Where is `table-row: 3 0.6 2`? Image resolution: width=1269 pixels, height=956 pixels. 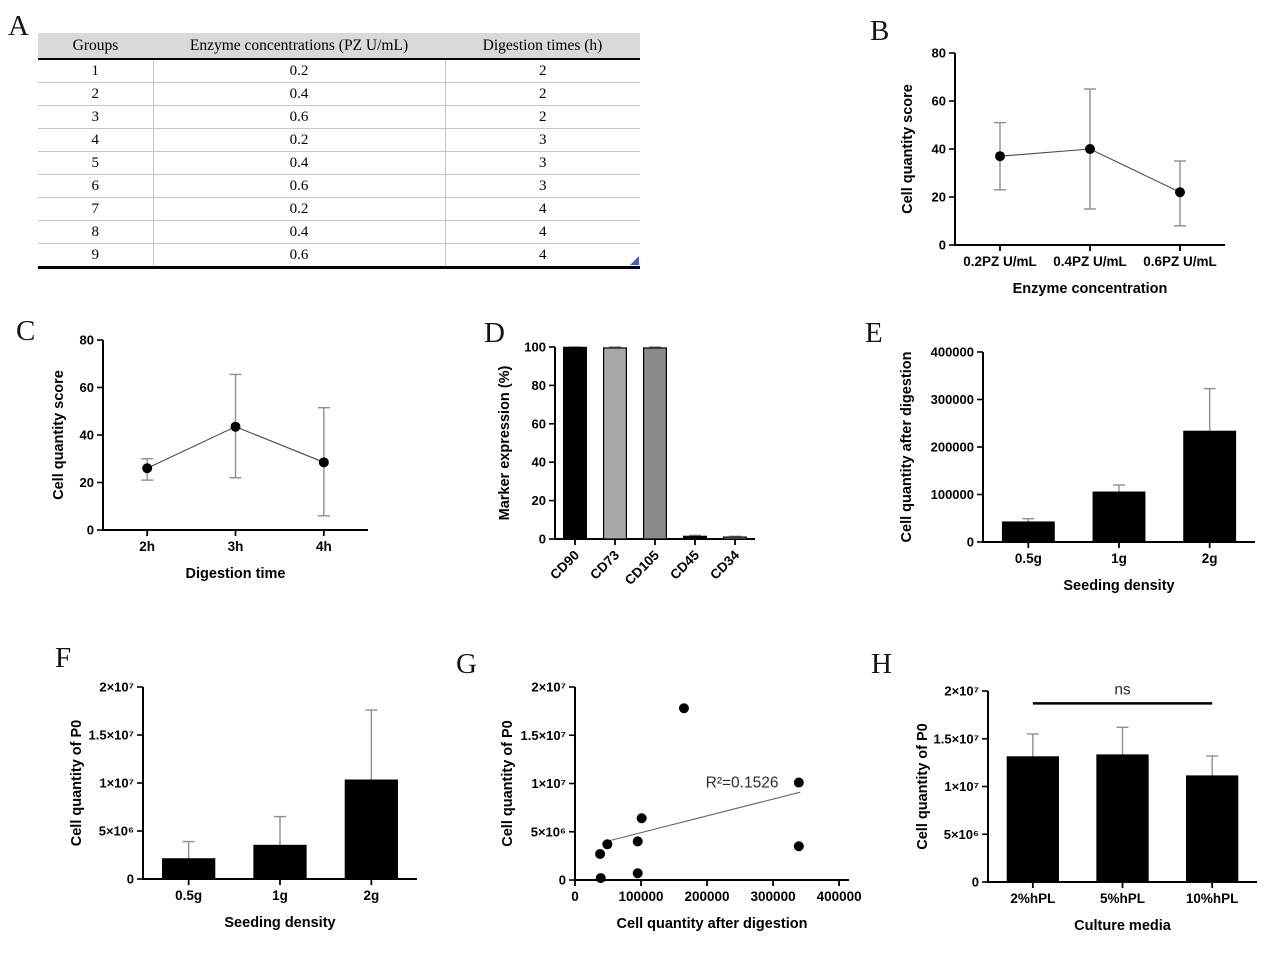
table-row: 3 0.6 2 is located at coordinates (339, 117).